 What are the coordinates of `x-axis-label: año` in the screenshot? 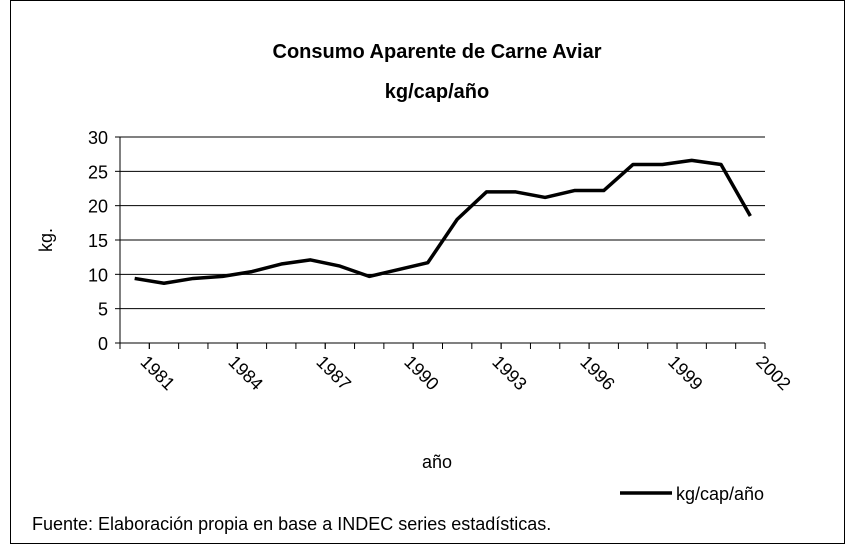 It's located at (437, 462).